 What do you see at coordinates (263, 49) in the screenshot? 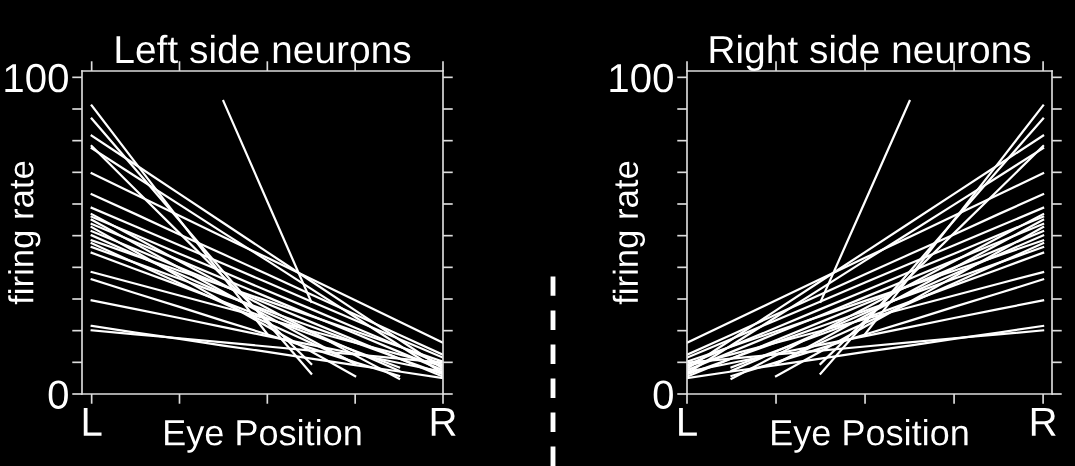
I see `chart-title: Left side neurons` at bounding box center [263, 49].